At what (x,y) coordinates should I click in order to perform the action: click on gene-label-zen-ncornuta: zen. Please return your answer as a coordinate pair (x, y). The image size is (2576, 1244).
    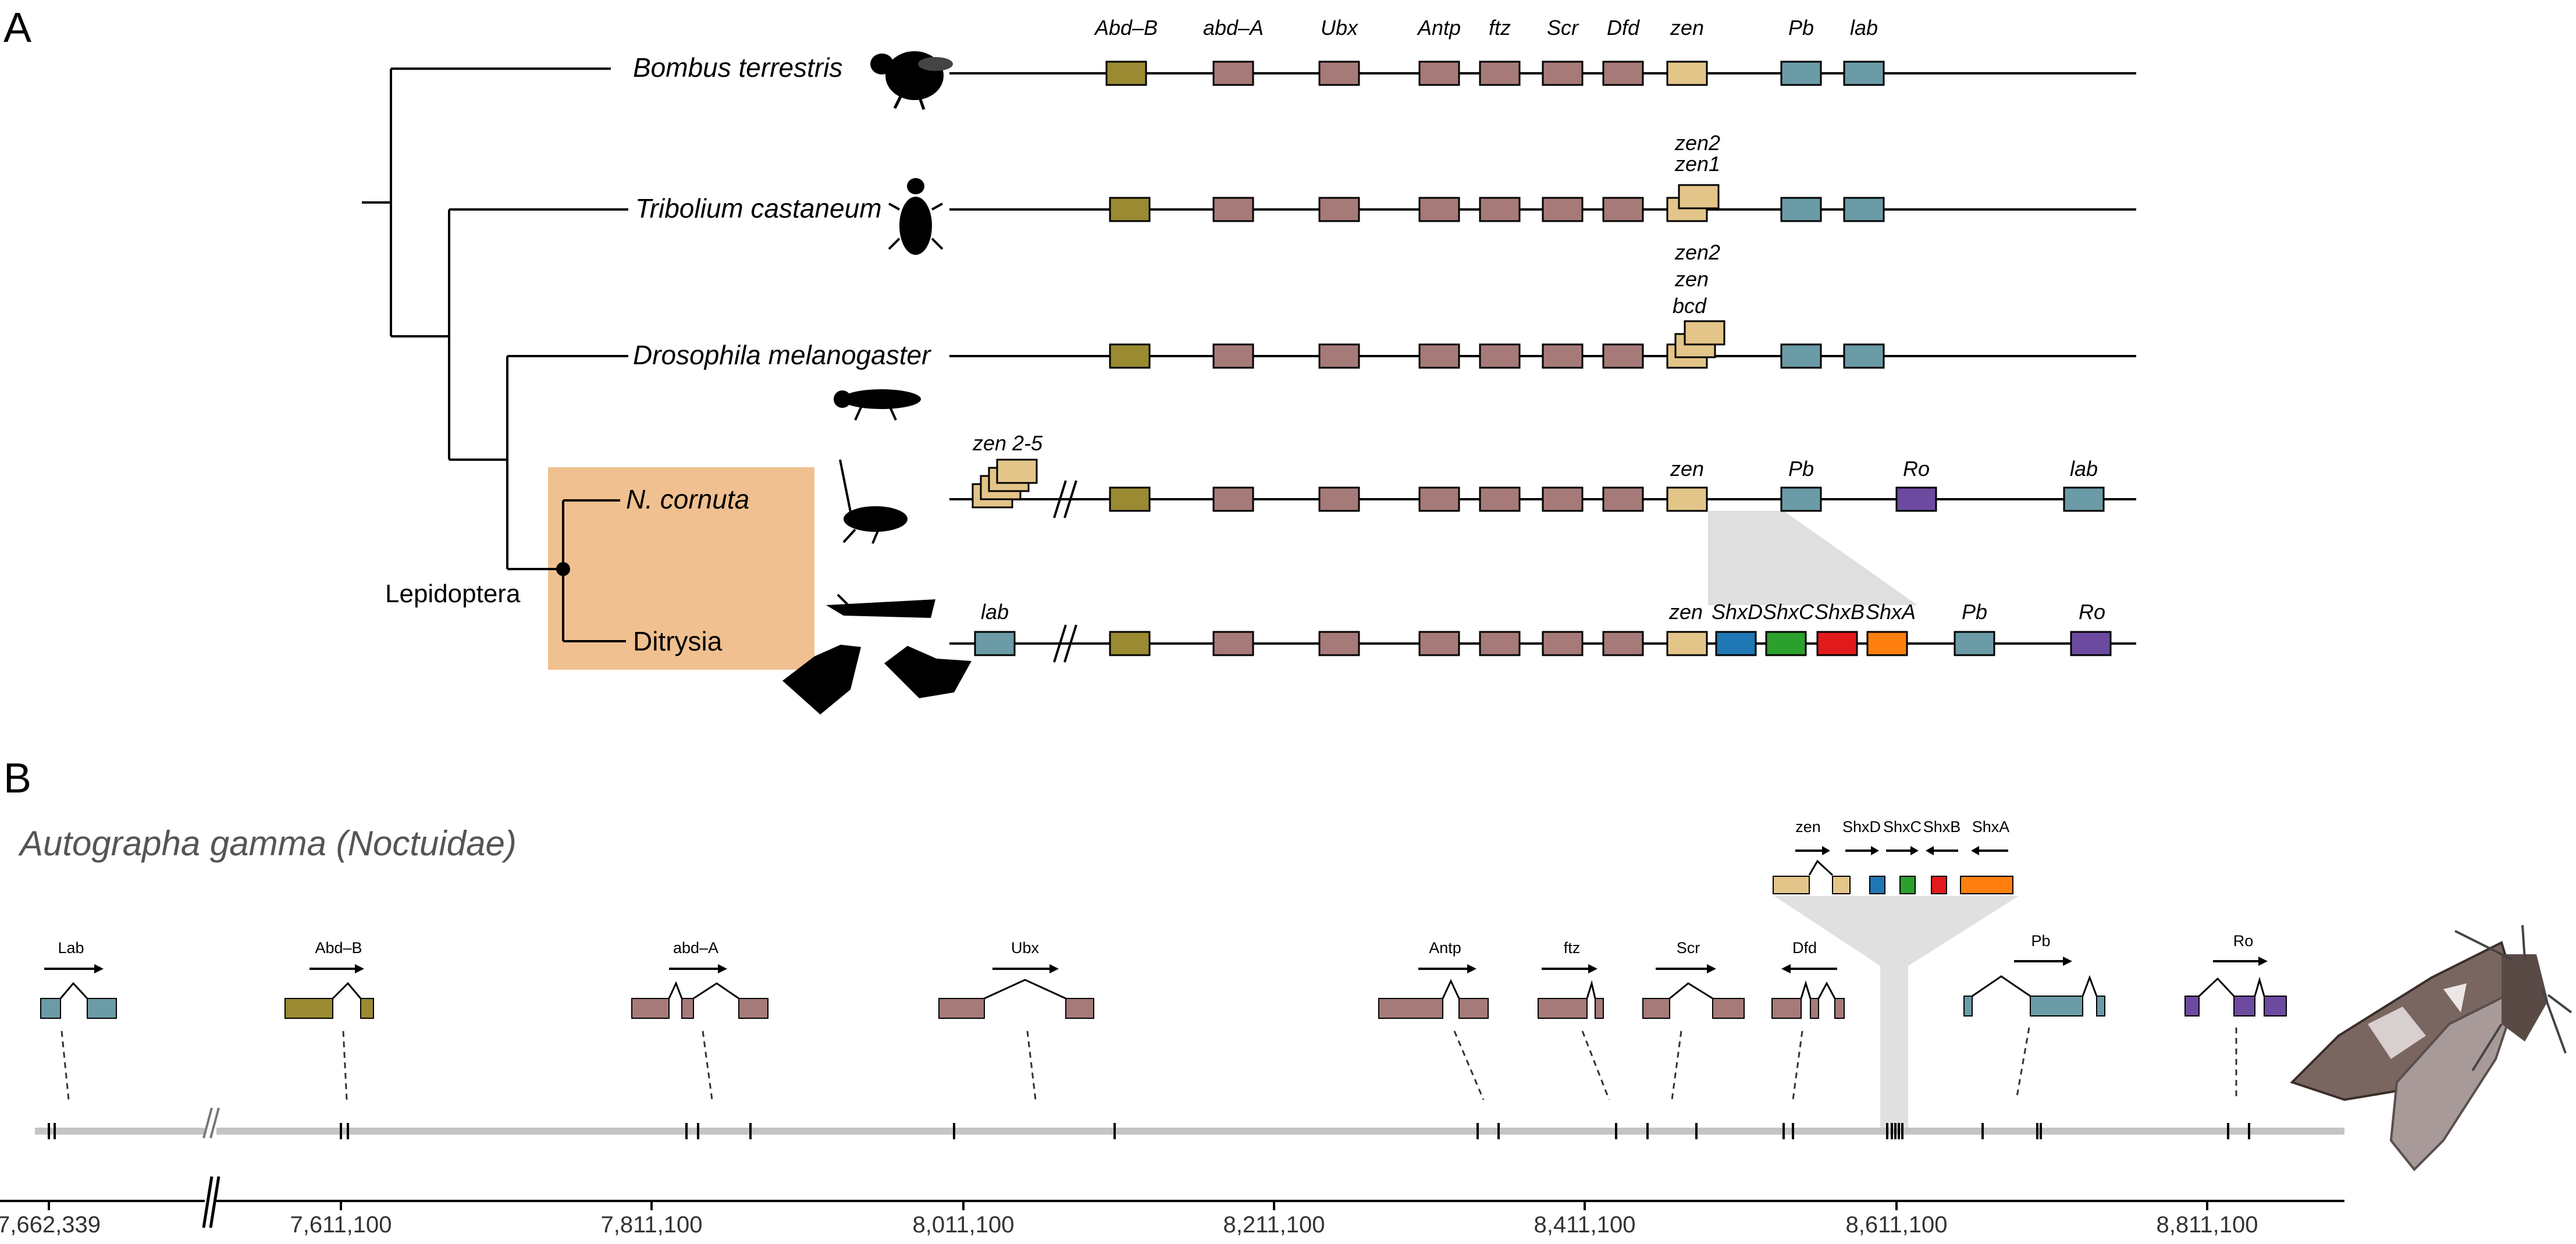
    Looking at the image, I should click on (1687, 469).